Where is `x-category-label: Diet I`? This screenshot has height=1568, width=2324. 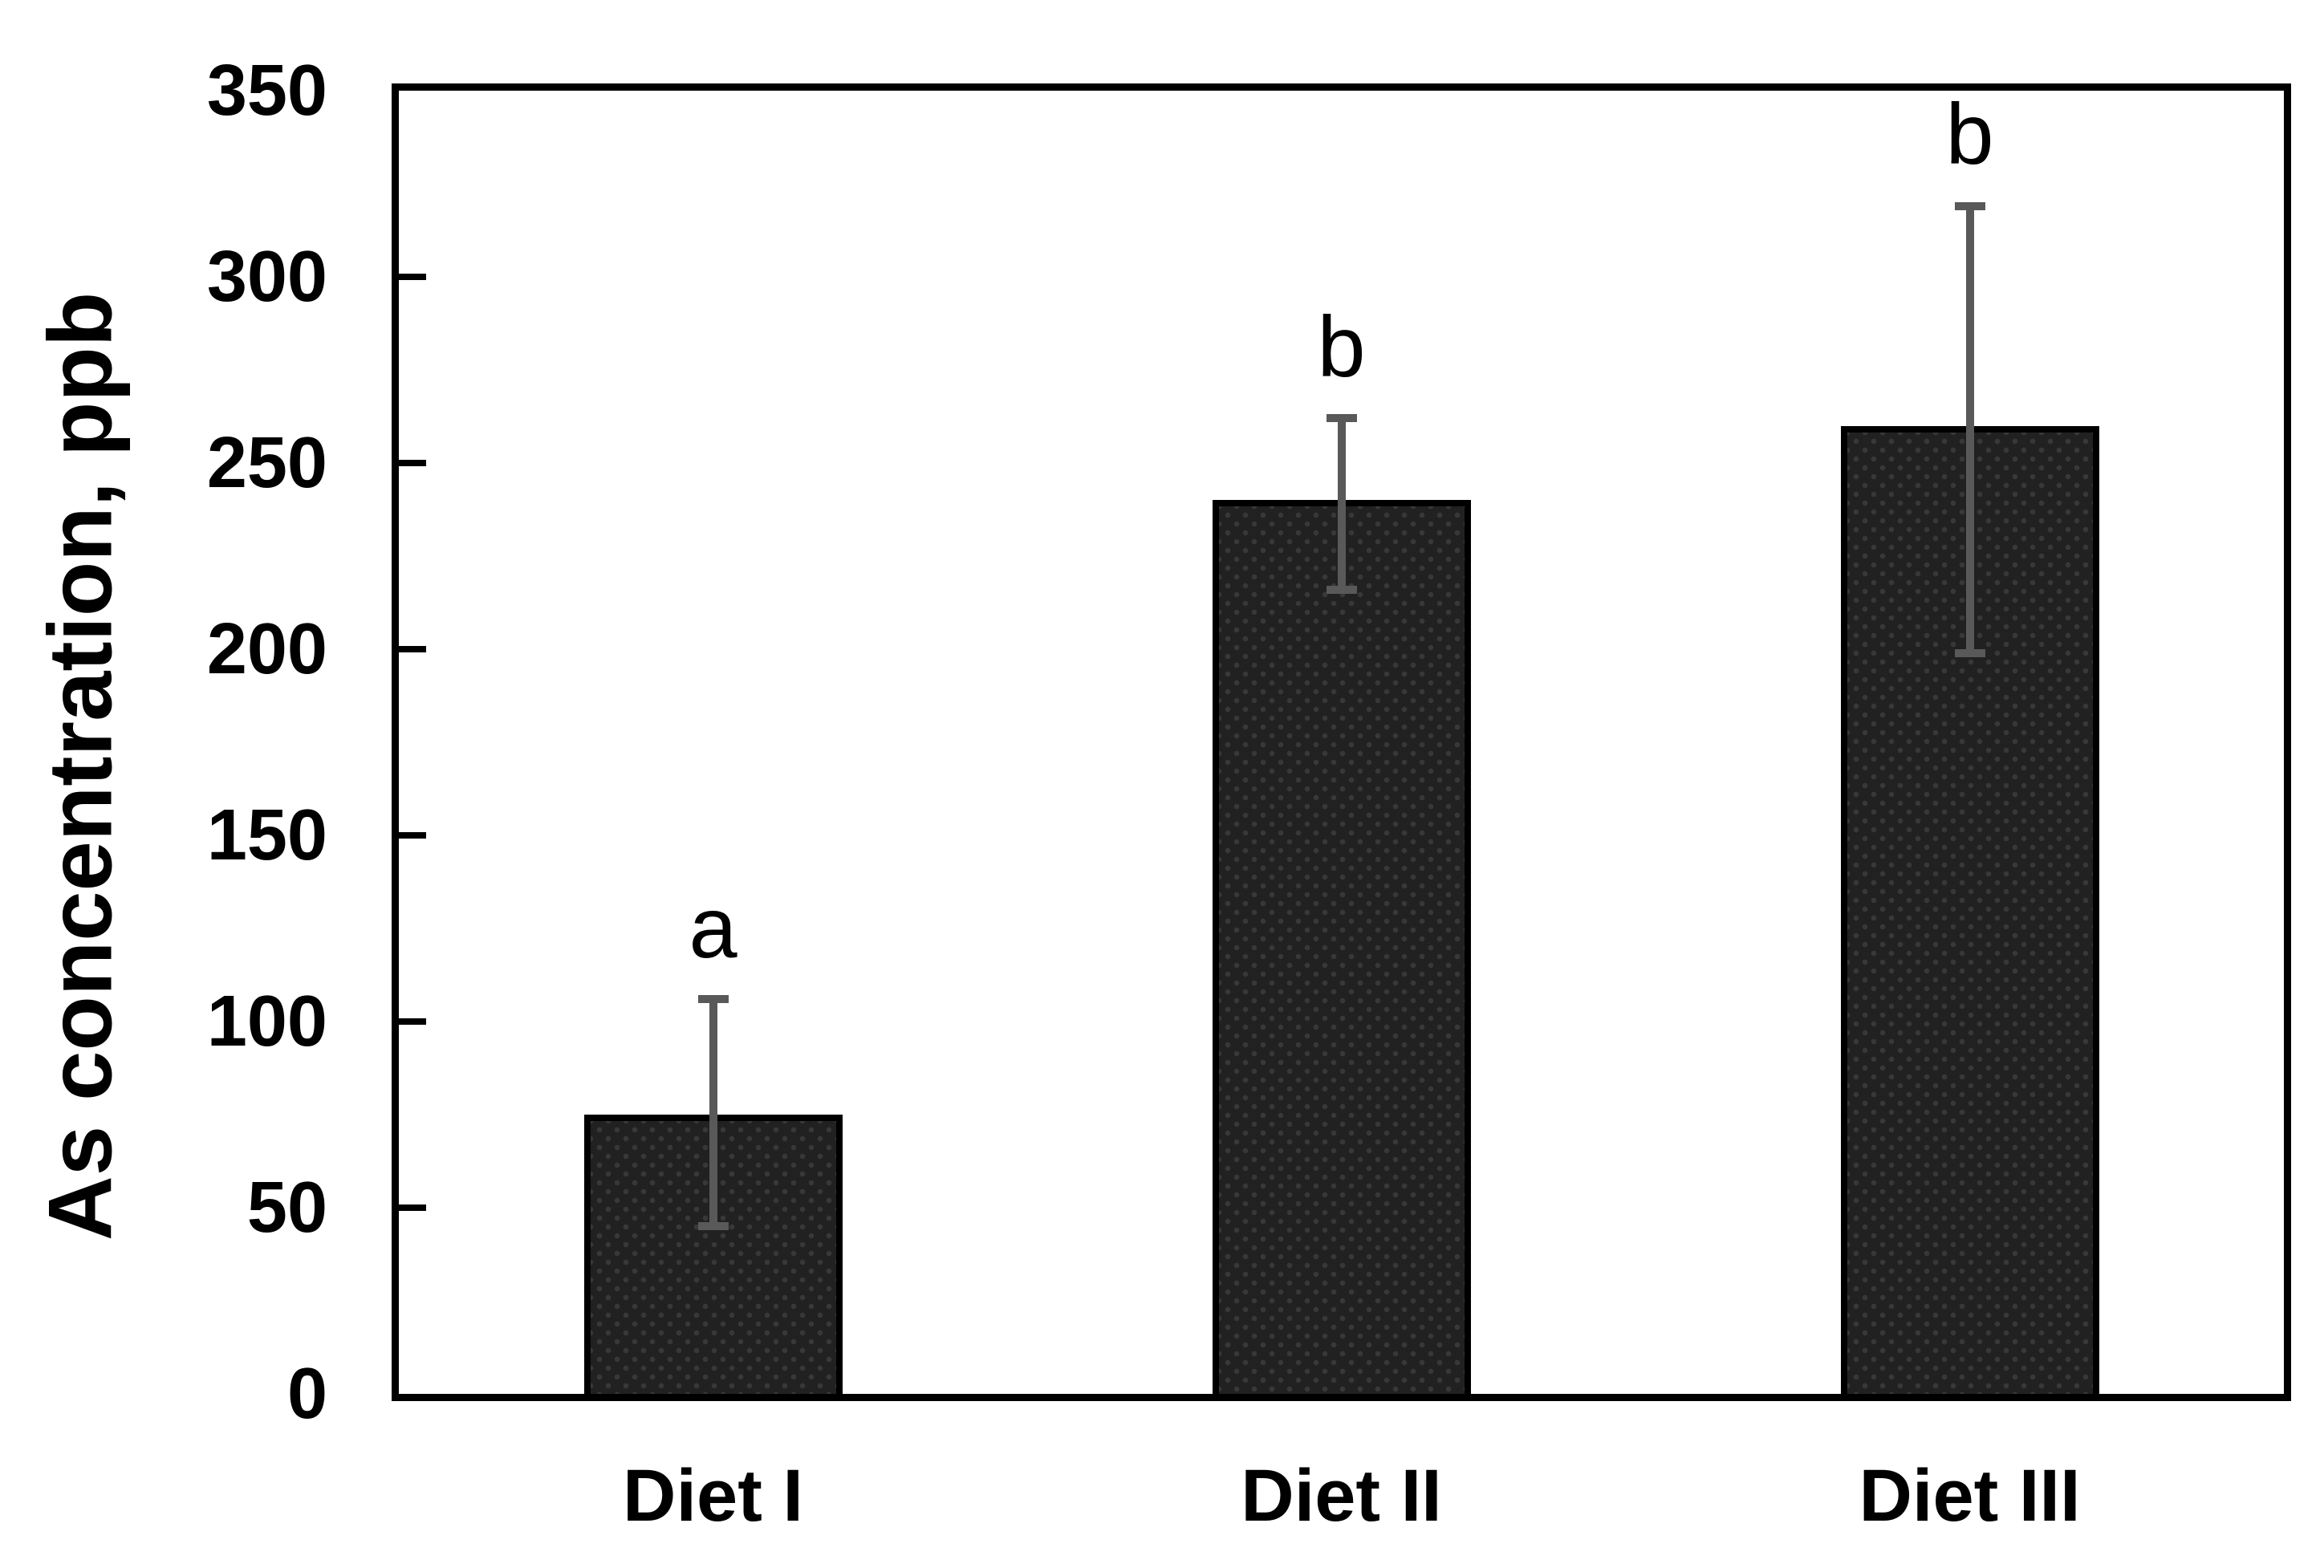
x-category-label: Diet I is located at coordinates (713, 1496).